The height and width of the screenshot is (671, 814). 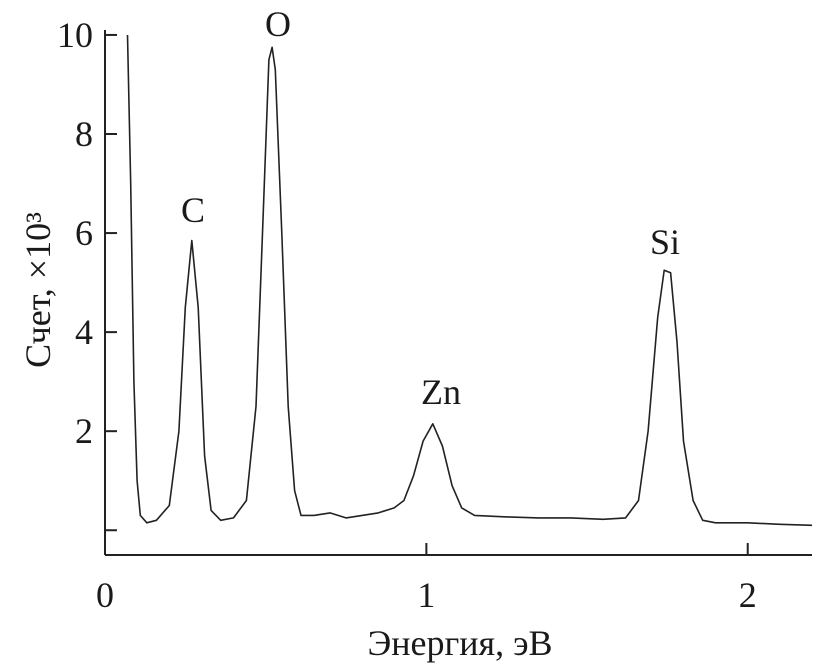 What do you see at coordinates (84, 431) in the screenshot?
I see `y-tick-label: 2` at bounding box center [84, 431].